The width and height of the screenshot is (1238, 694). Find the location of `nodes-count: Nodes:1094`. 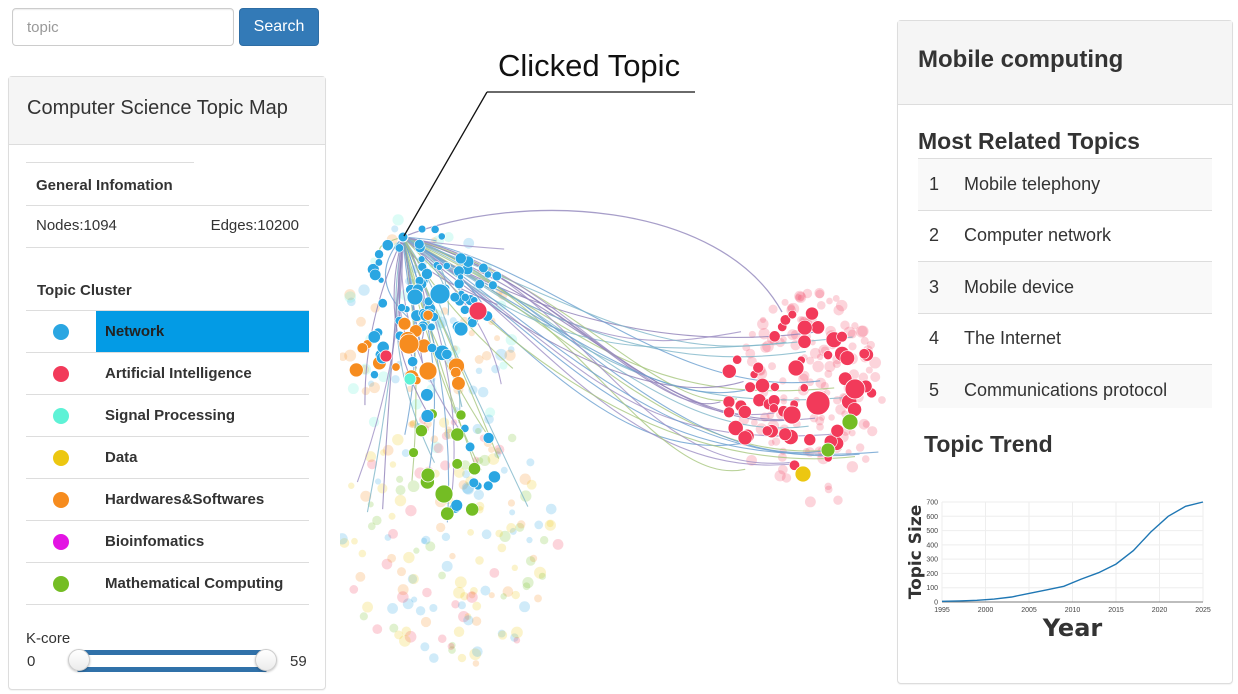

nodes-count: Nodes:1094 is located at coordinates (76, 225).